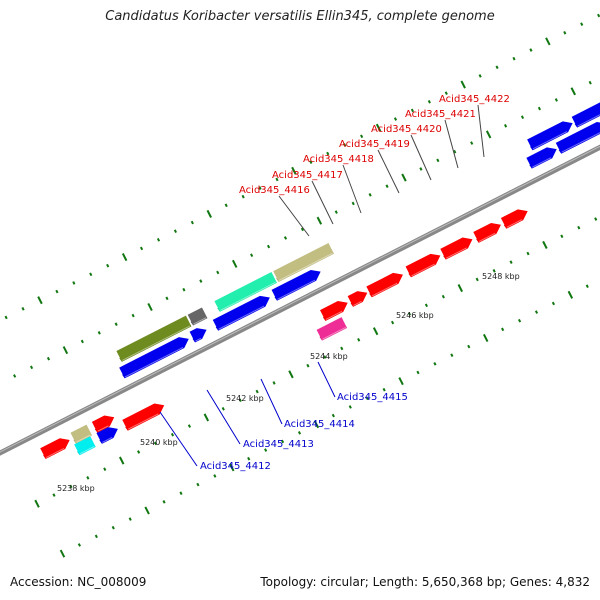 Image resolution: width=600 pixels, height=600 pixels. I want to click on scale-label: 5244 kbp, so click(329, 356).